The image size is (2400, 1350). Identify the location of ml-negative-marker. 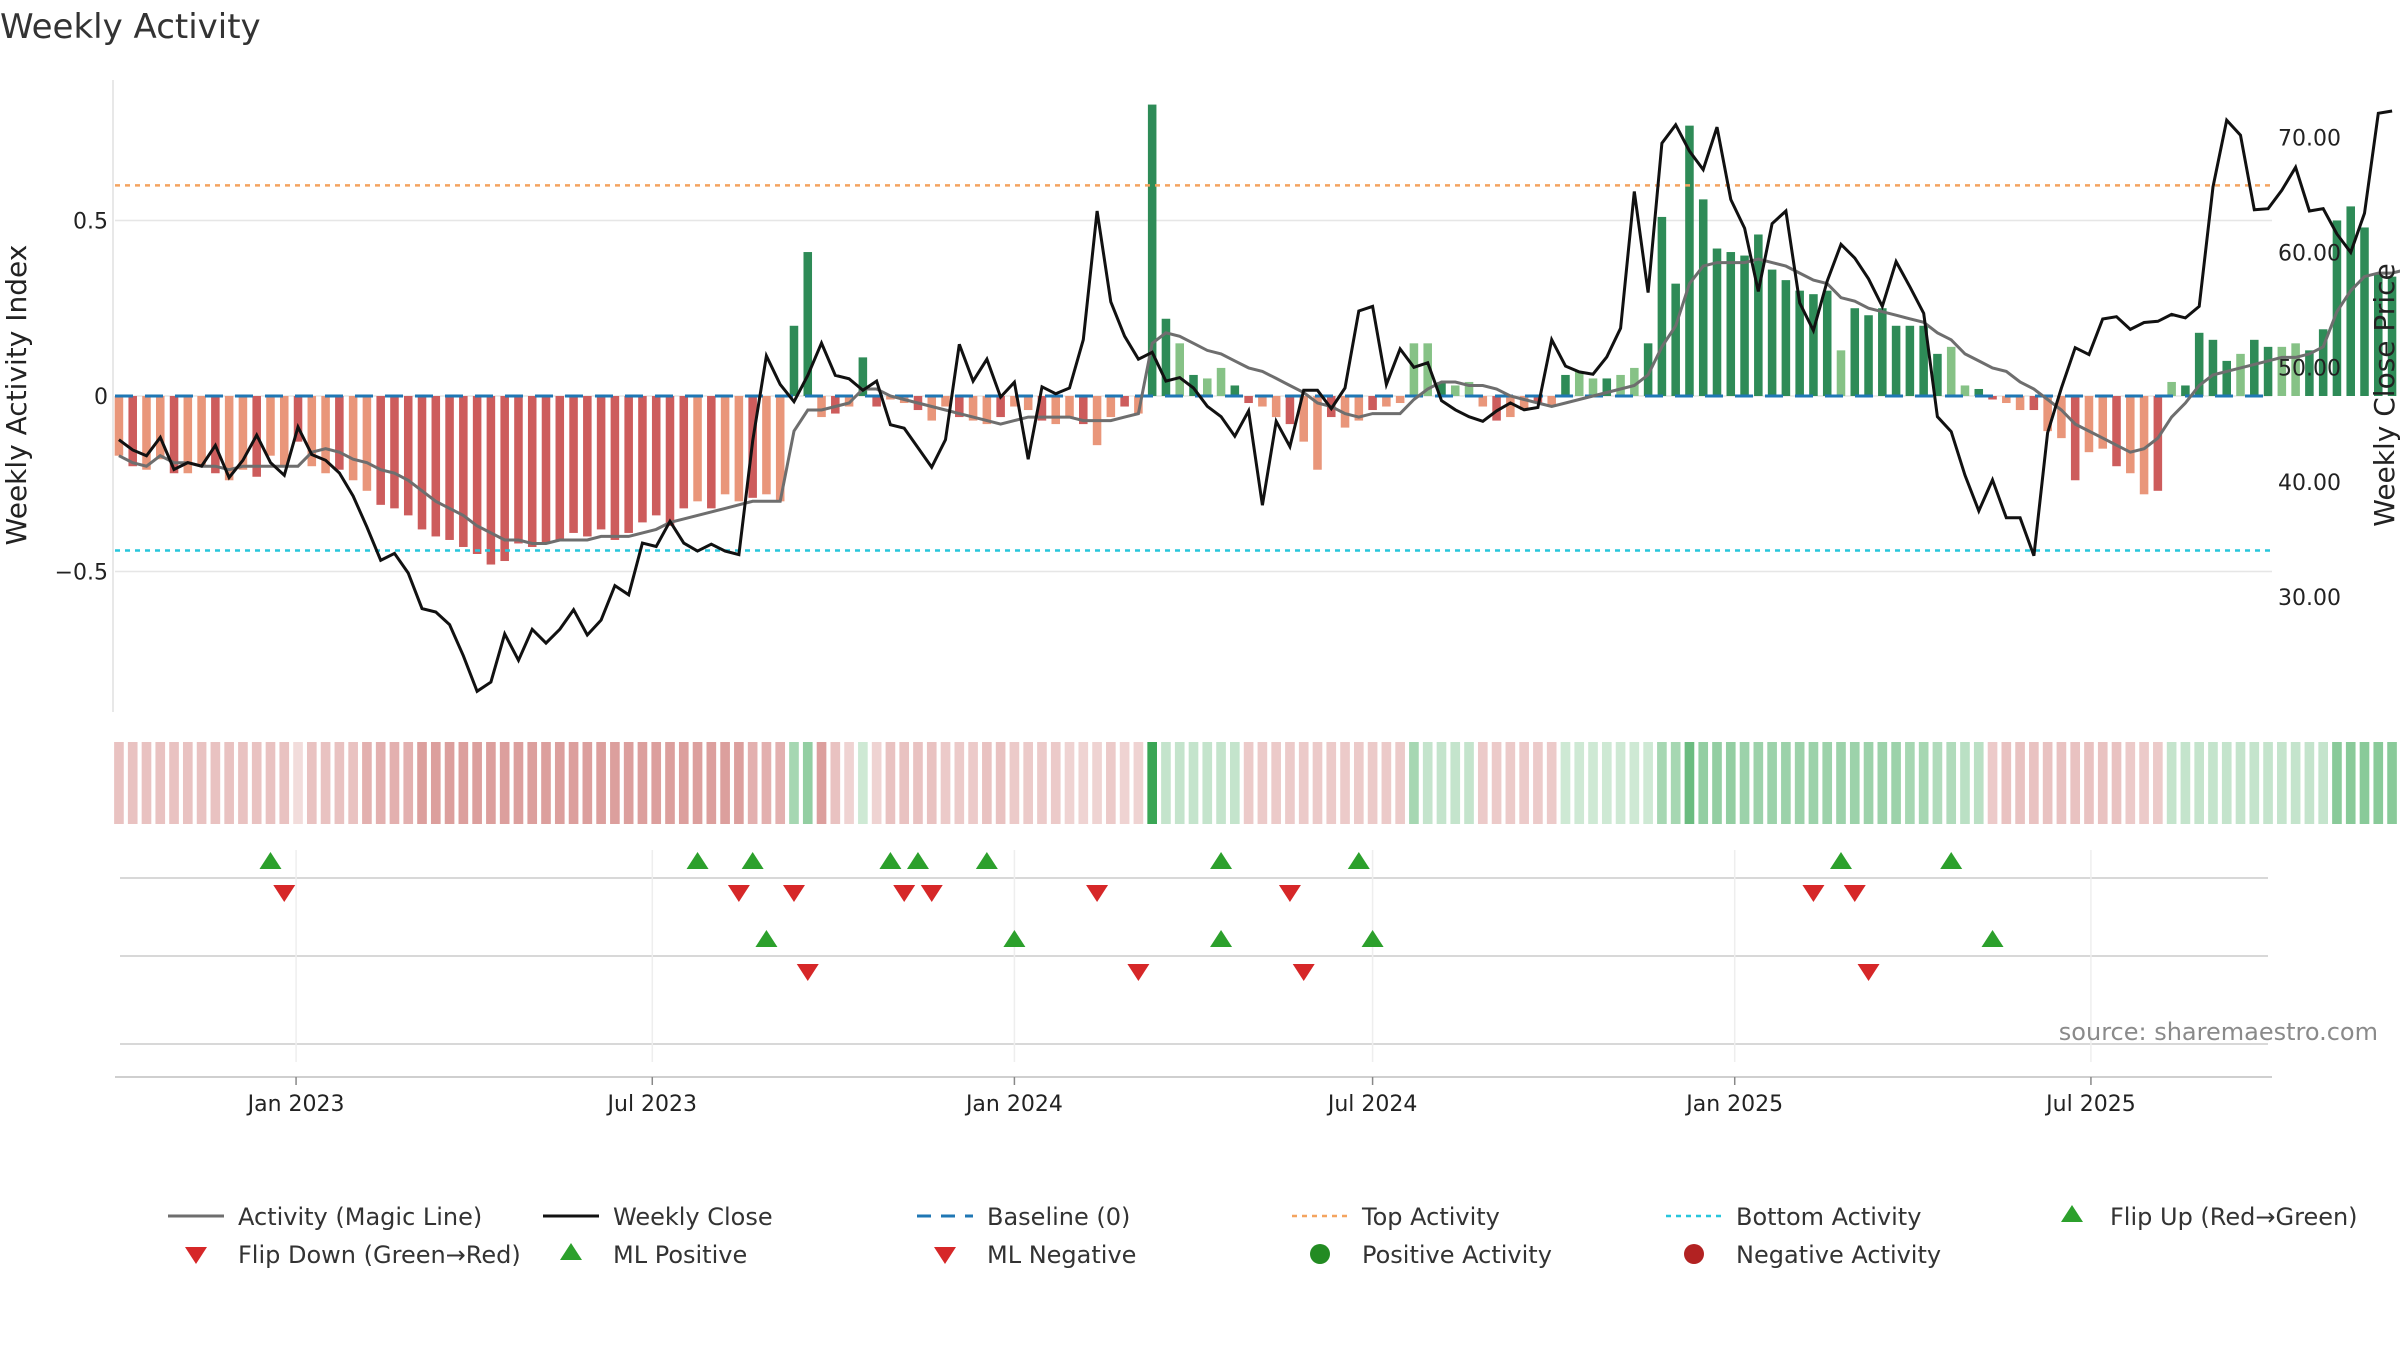
(1868, 972).